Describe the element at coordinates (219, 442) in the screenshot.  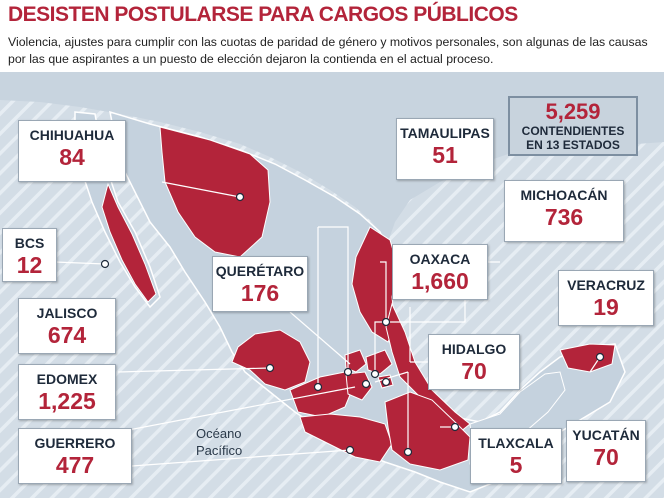
I see `ocean-label: Océano Pacífico` at that location.